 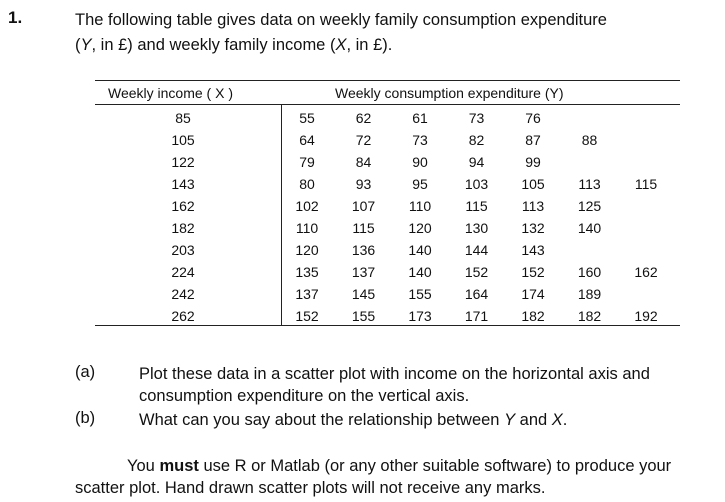 What do you see at coordinates (15, 17) in the screenshot?
I see `question-number: 1.` at bounding box center [15, 17].